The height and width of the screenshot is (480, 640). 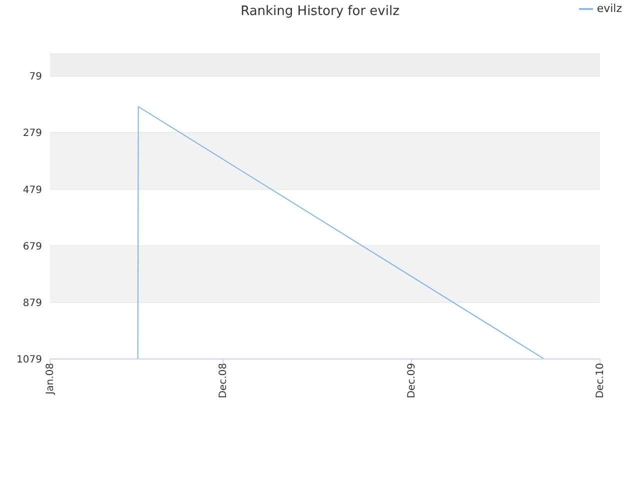 What do you see at coordinates (224, 380) in the screenshot?
I see `x-tick-label: Dec.08` at bounding box center [224, 380].